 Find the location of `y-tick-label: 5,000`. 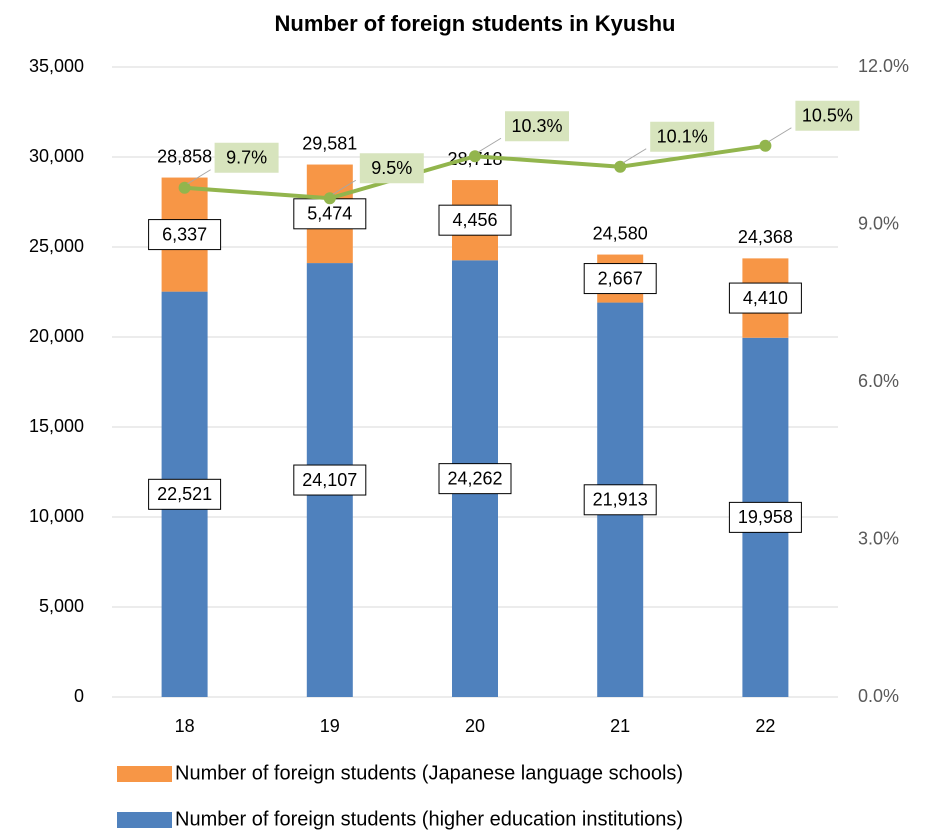

y-tick-label: 5,000 is located at coordinates (61, 606).